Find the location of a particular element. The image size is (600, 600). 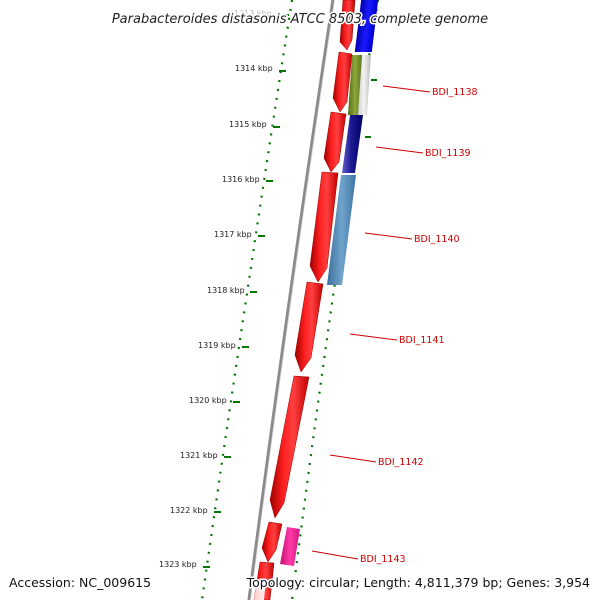

tick-label: 1323 kbp is located at coordinates (178, 564).